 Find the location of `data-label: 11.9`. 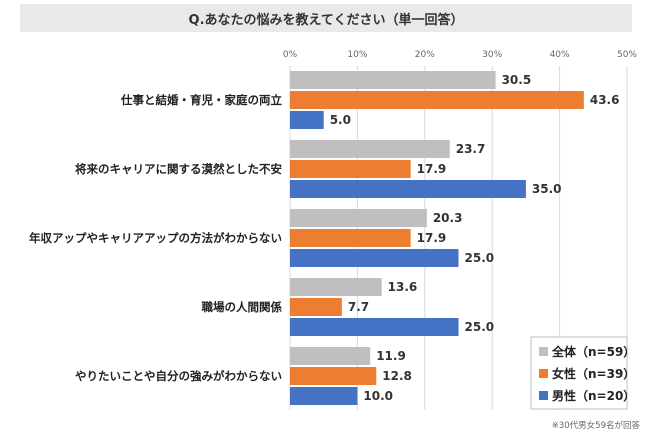

data-label: 11.9 is located at coordinates (391, 356).